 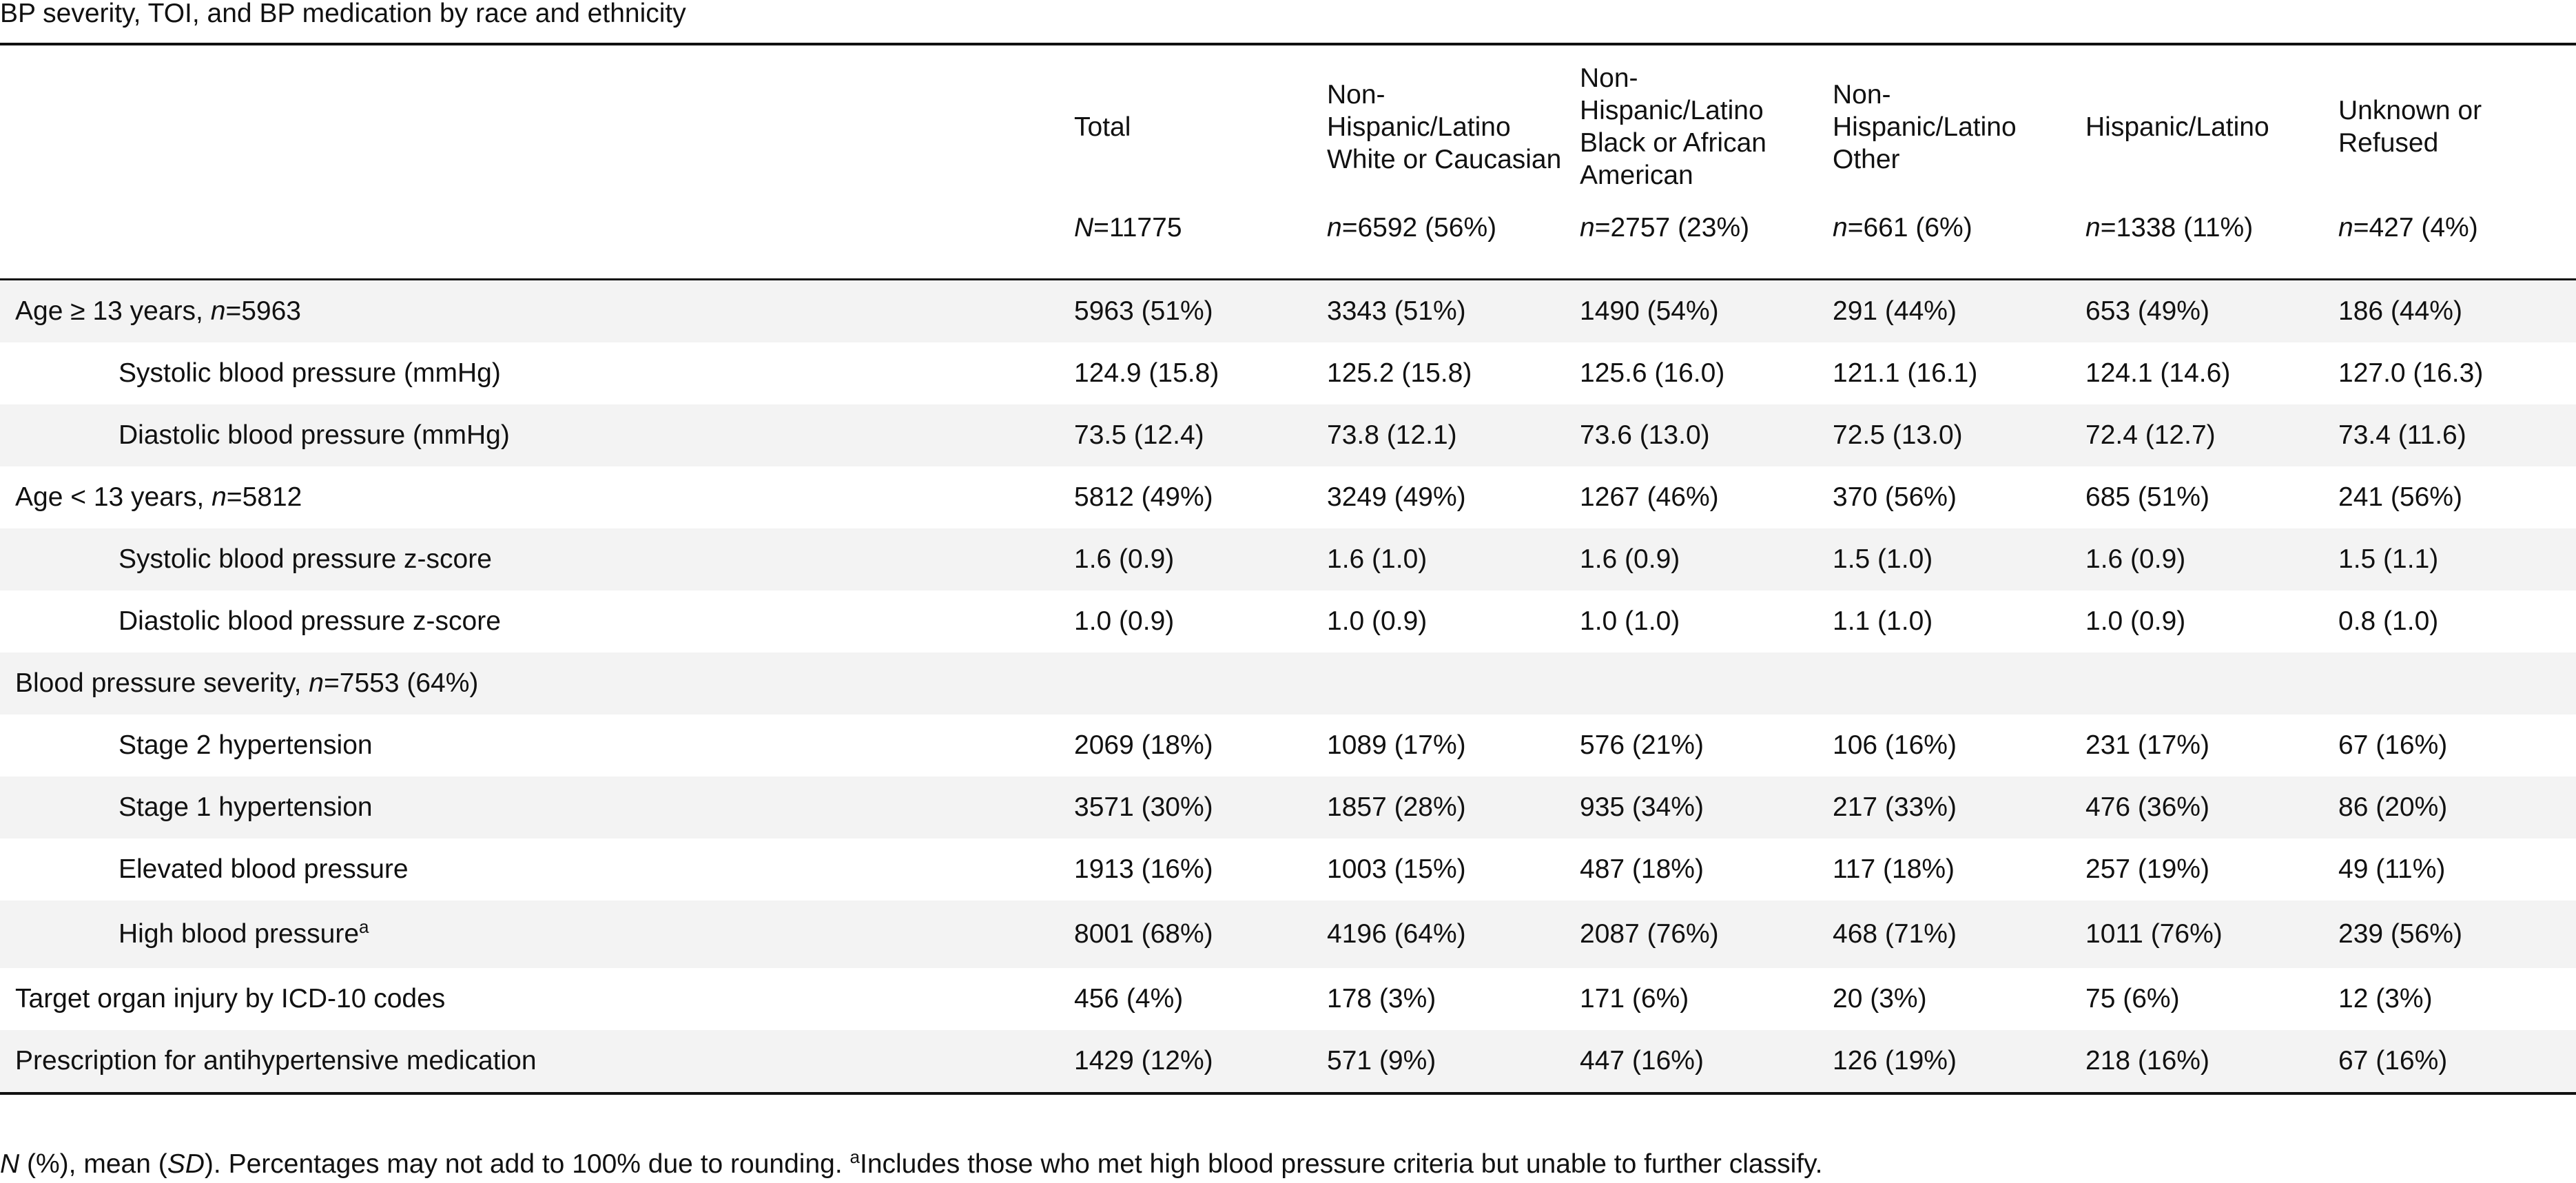 I want to click on row-label: Elevated blood pressure, so click(x=264, y=869).